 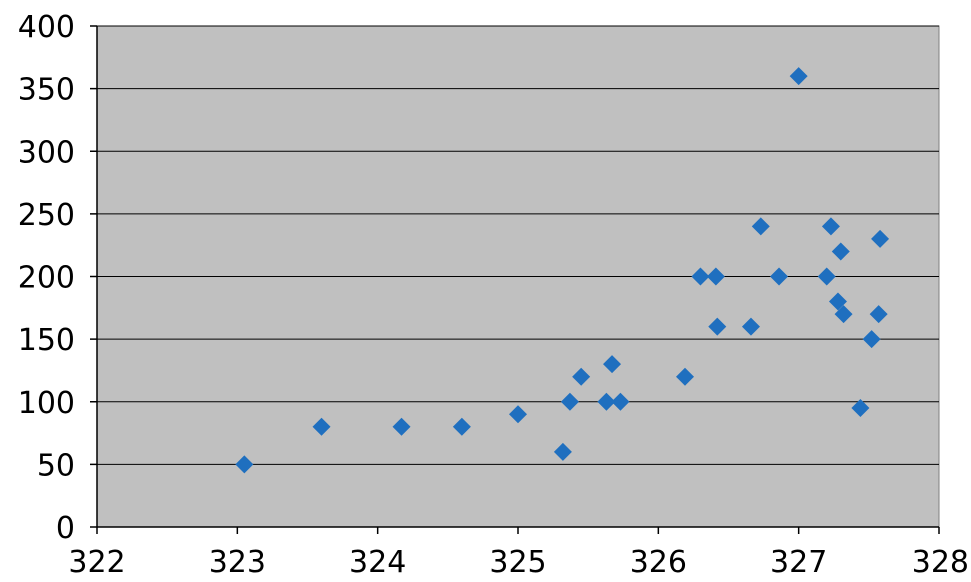 I want to click on y-tick-label: 50, so click(x=56, y=465).